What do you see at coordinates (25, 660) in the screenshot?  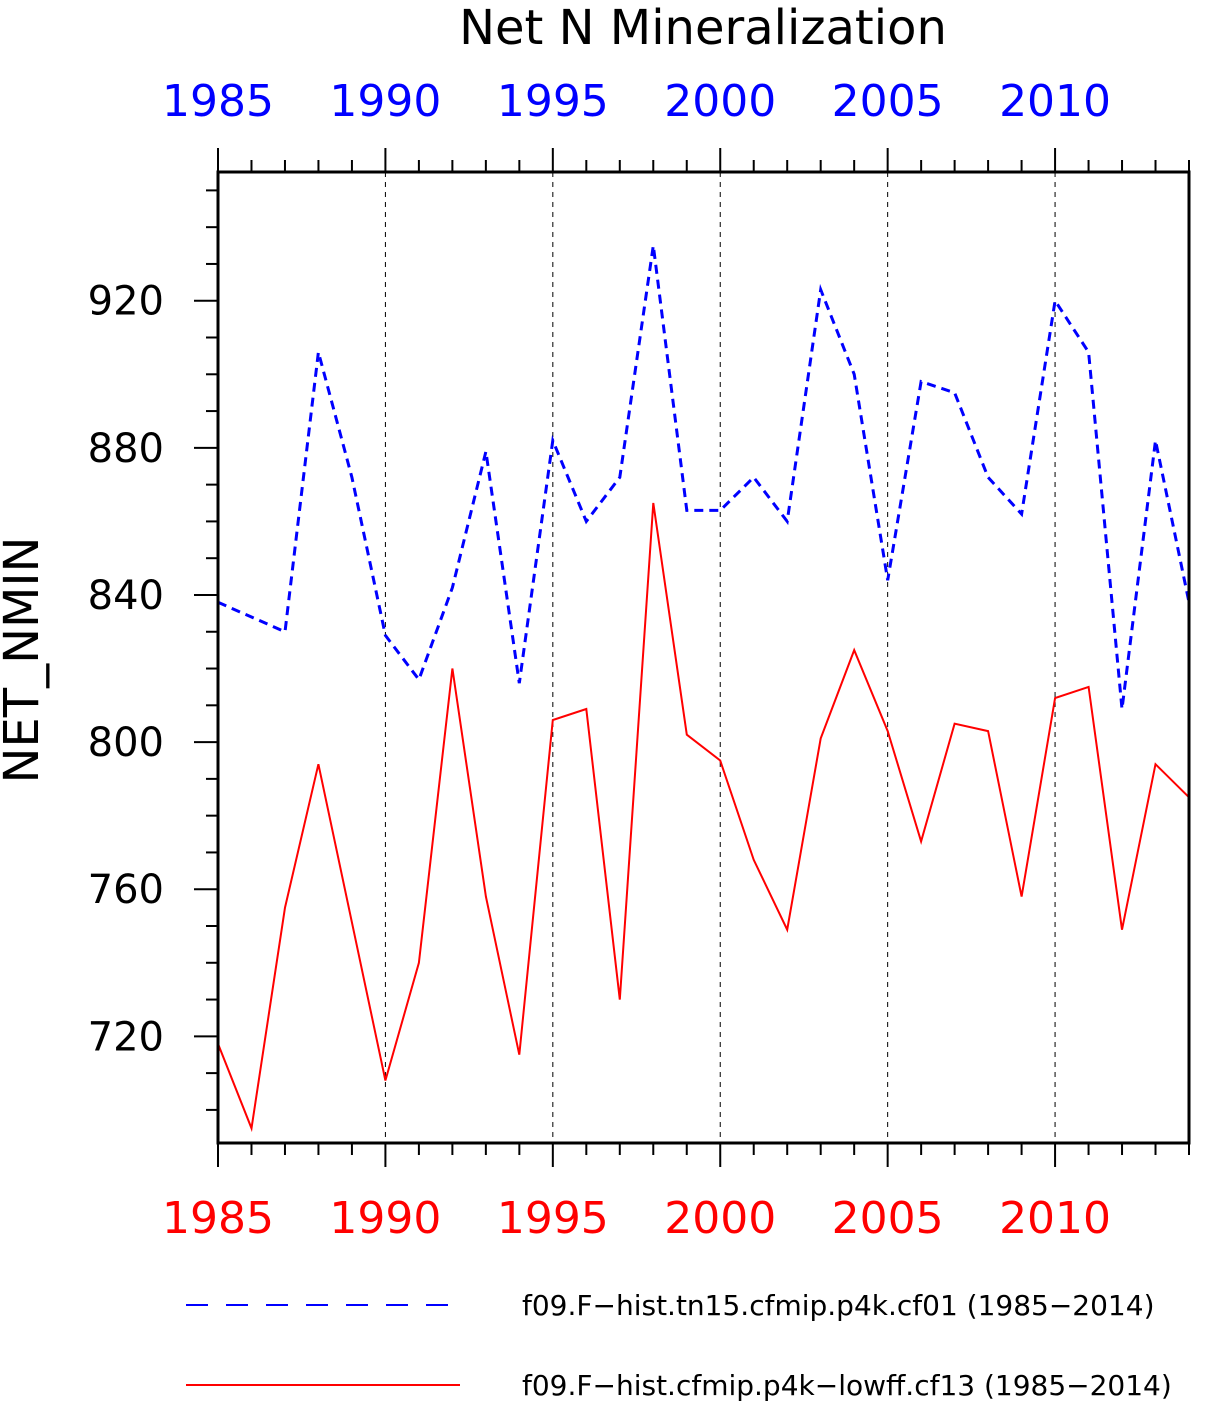 I see `y-axis-label: NET_NMIN` at bounding box center [25, 660].